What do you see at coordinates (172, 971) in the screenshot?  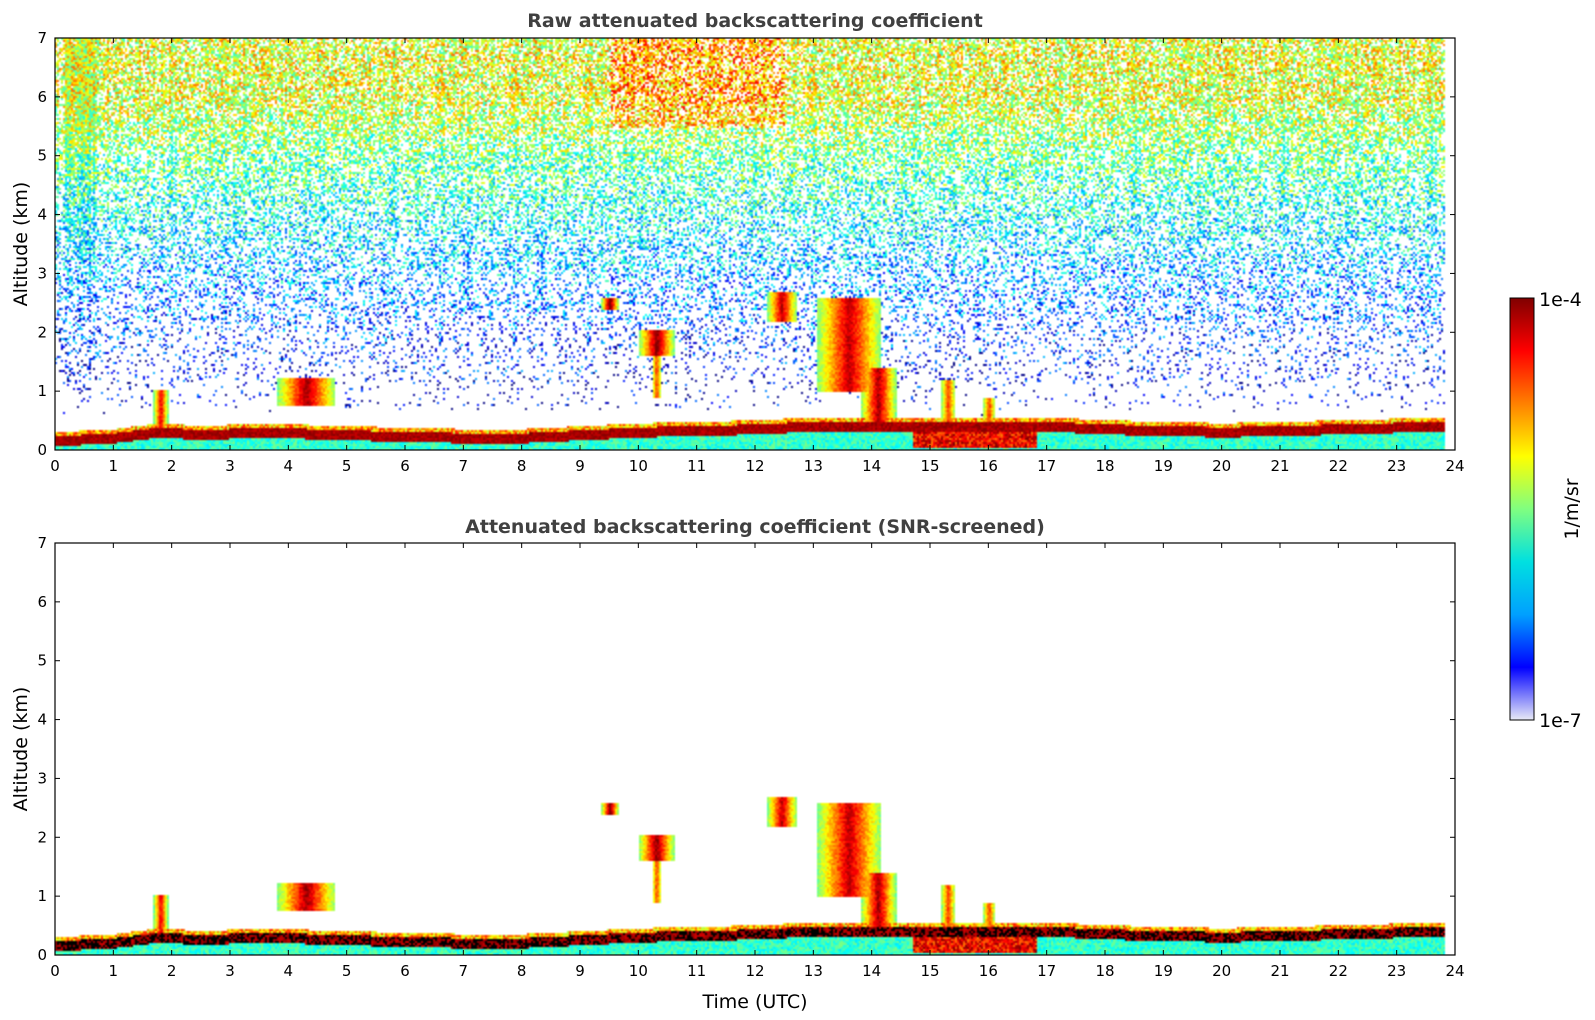 I see `panel-screened-x-tick-label: 2` at bounding box center [172, 971].